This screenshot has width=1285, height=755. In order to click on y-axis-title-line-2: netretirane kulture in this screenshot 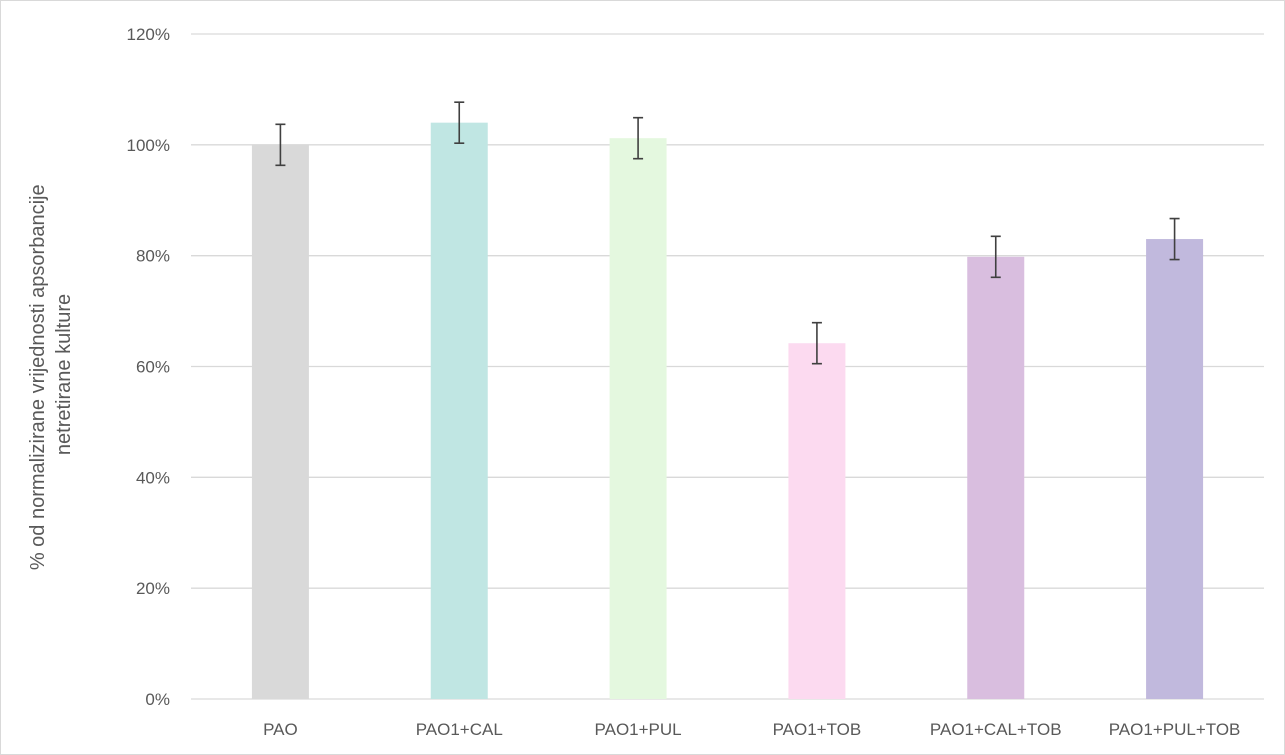, I will do `click(64, 374)`.